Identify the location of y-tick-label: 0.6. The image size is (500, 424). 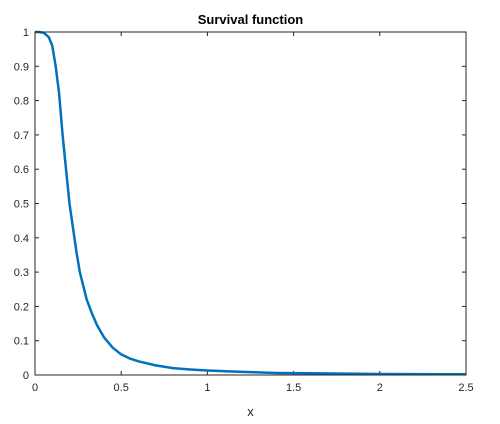
(21, 170).